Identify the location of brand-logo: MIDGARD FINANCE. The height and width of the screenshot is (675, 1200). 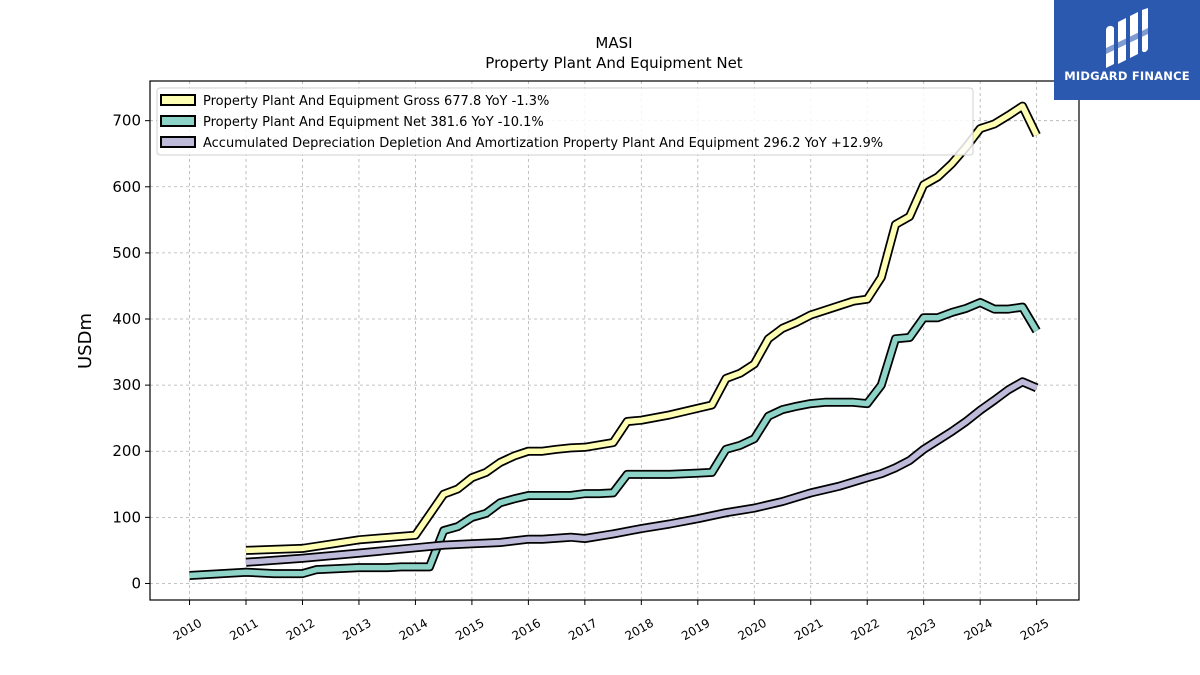
(1127, 50).